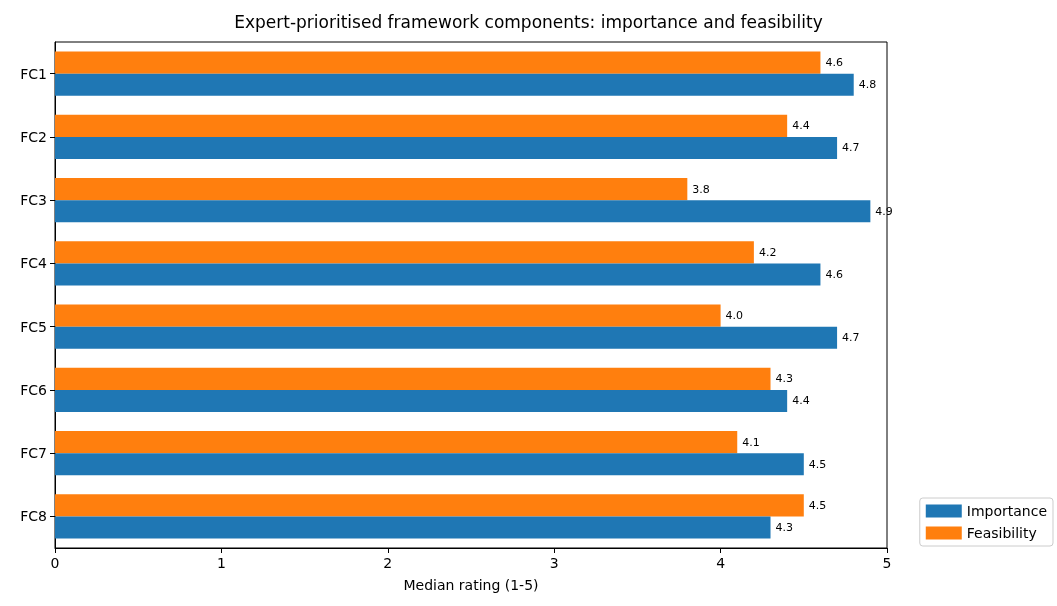 The width and height of the screenshot is (1057, 606). I want to click on legend-label: Importance, so click(1007, 511).